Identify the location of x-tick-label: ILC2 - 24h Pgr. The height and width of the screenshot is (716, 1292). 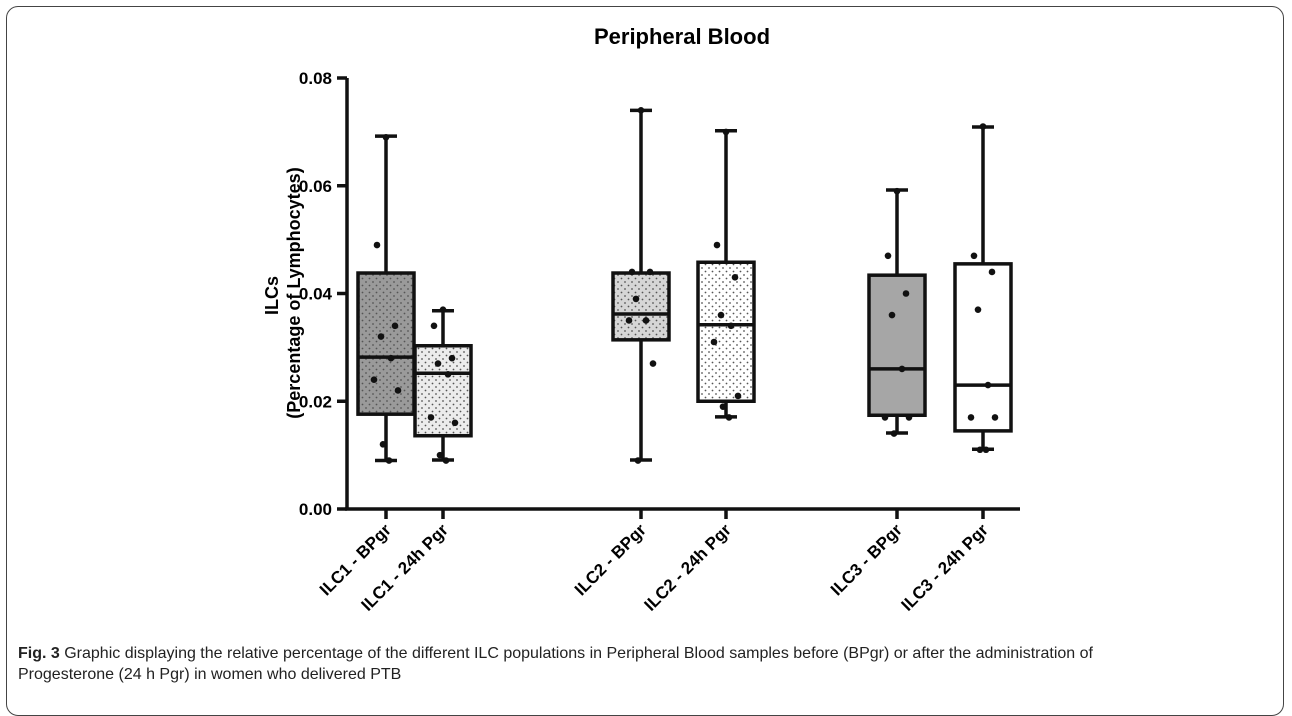
(688, 567).